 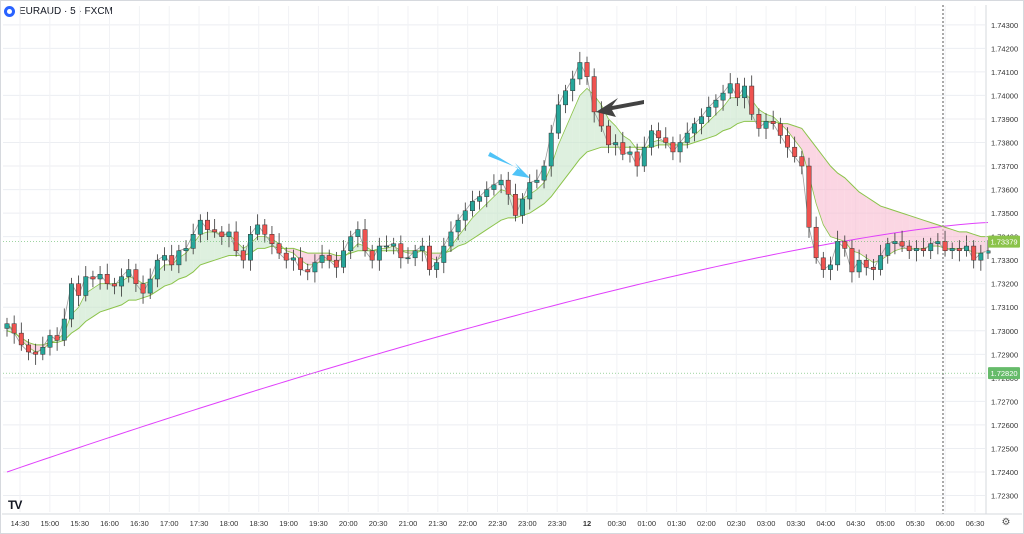 What do you see at coordinates (1004, 48) in the screenshot?
I see `price-tick-label: 1.74200` at bounding box center [1004, 48].